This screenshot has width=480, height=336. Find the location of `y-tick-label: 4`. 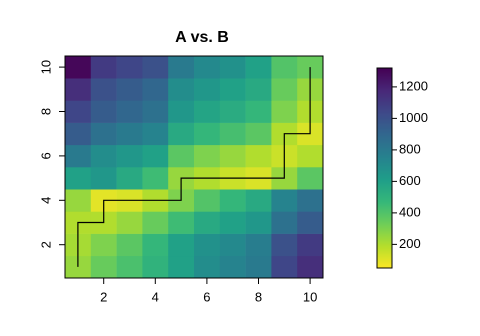

y-tick-label: 4 is located at coordinates (45, 200).